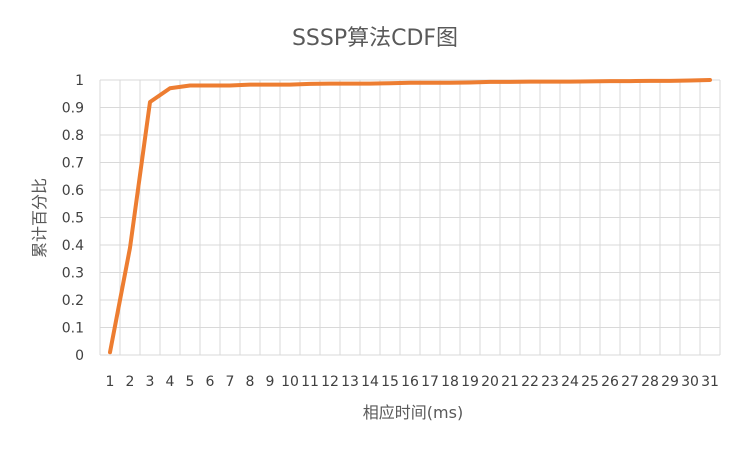 The height and width of the screenshot is (450, 750). What do you see at coordinates (590, 382) in the screenshot?
I see `x-tick-label: 25` at bounding box center [590, 382].